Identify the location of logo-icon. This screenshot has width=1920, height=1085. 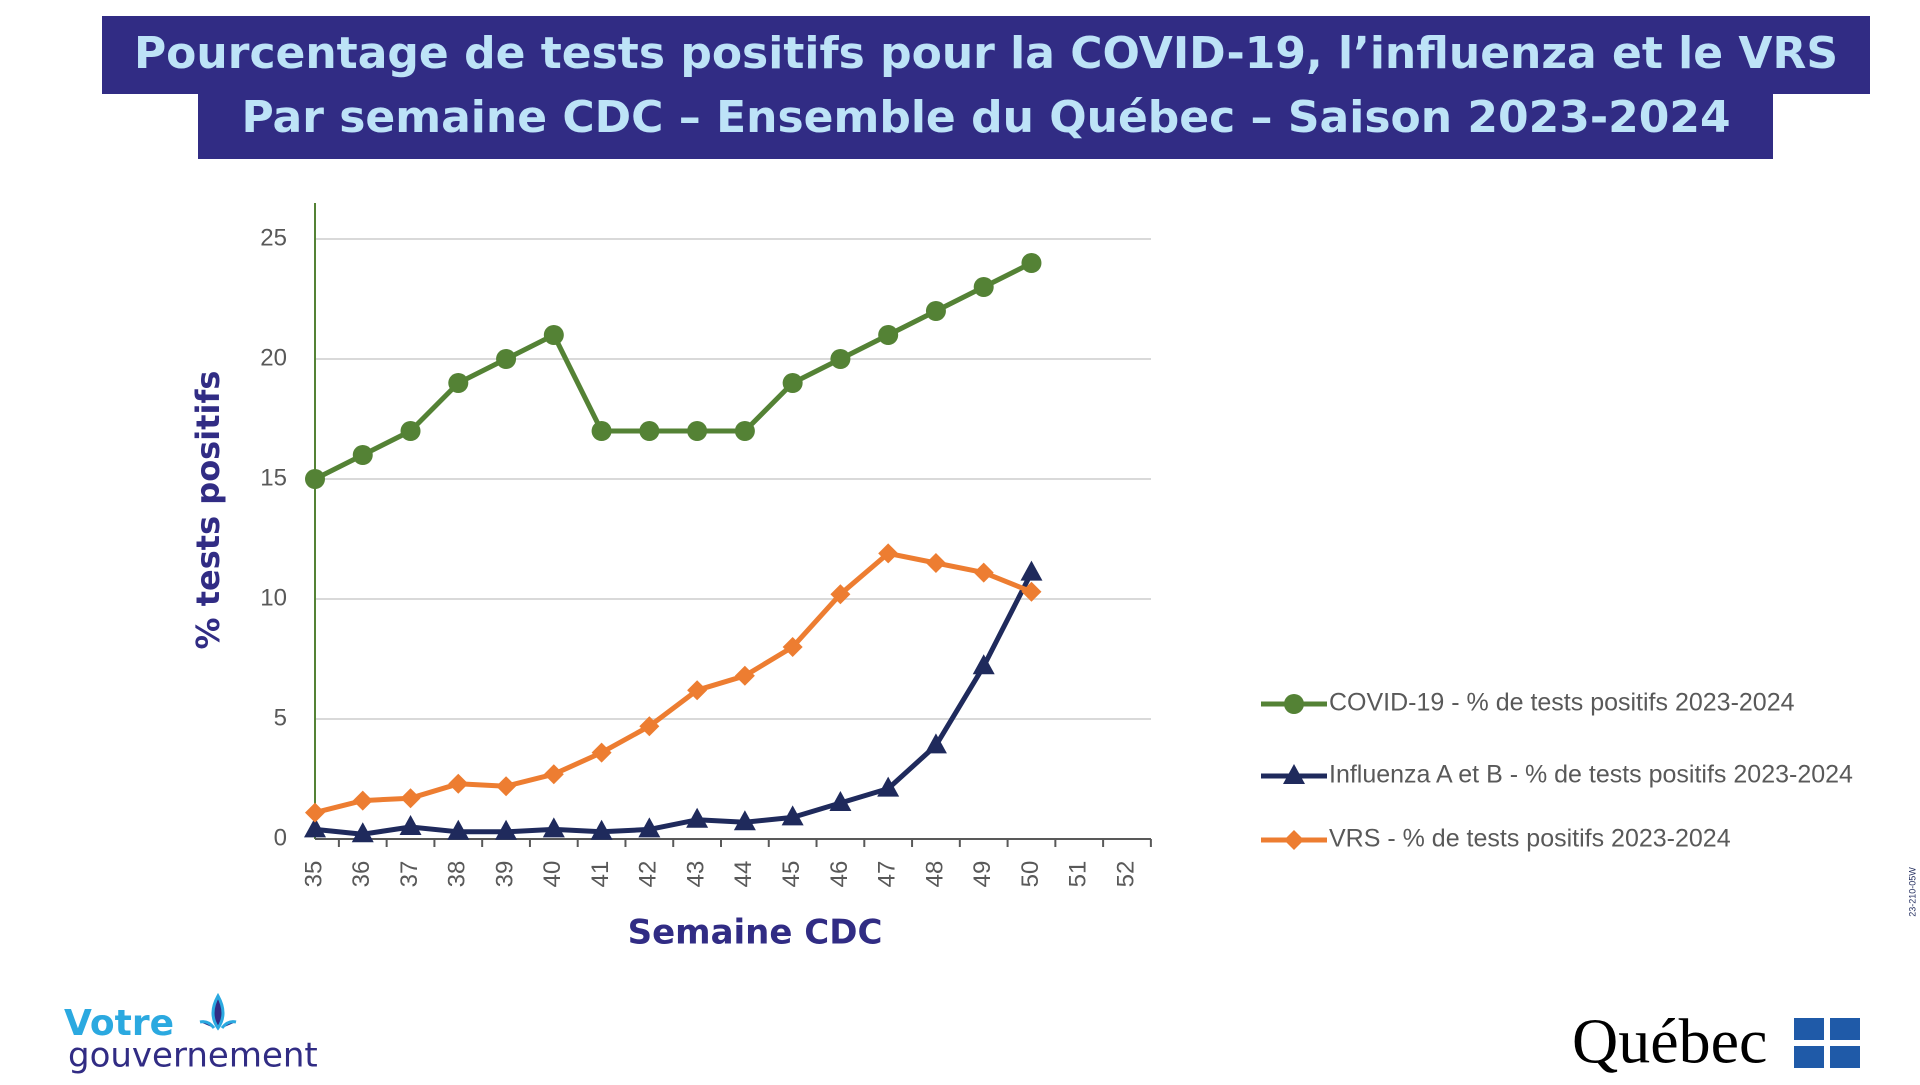
(218, 1011).